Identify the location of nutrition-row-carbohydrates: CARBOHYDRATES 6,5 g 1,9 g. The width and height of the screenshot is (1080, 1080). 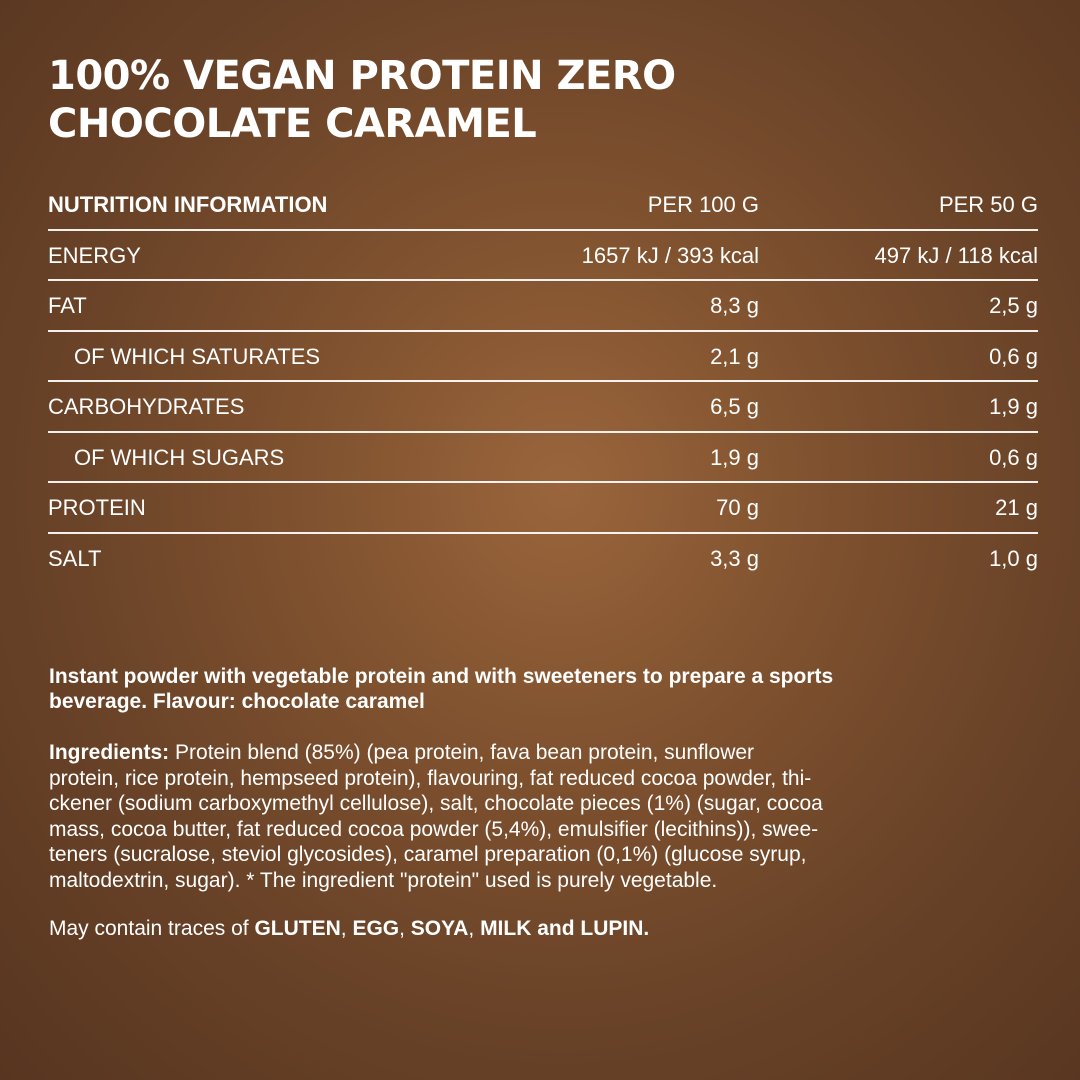
(543, 407).